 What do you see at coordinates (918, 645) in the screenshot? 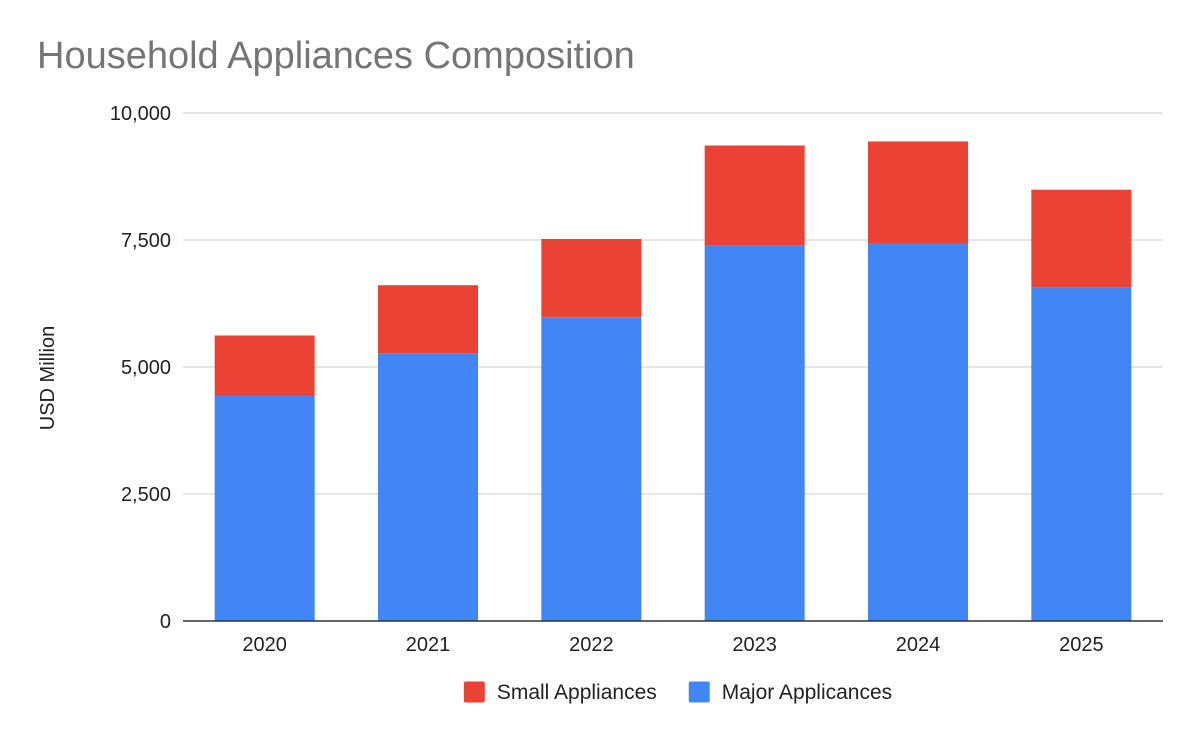
I see `x-tick-label: 2024` at bounding box center [918, 645].